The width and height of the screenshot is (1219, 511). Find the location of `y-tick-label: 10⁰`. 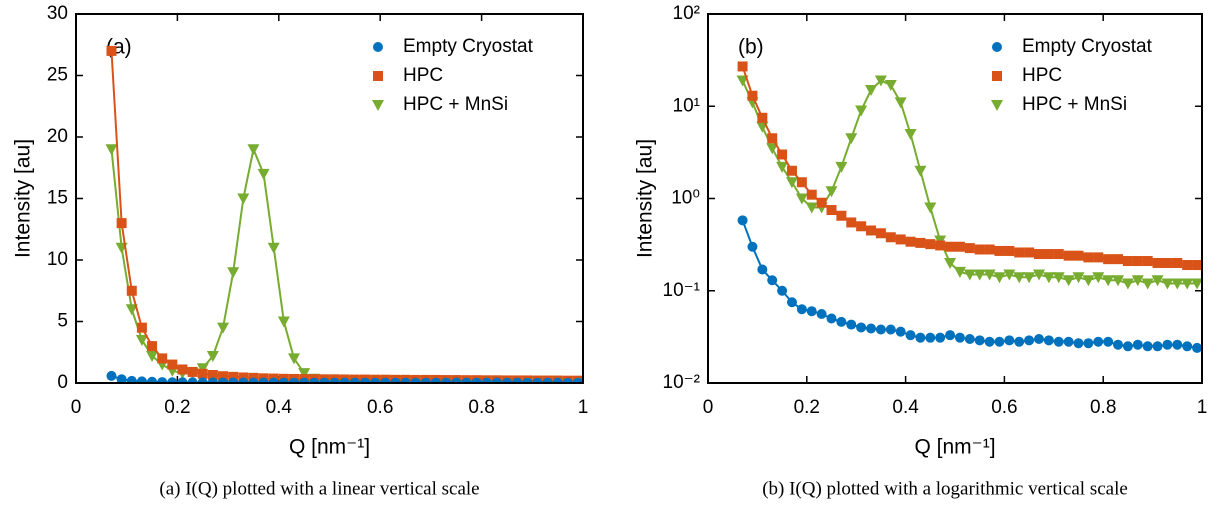

y-tick-label: 10⁰ is located at coordinates (685, 198).